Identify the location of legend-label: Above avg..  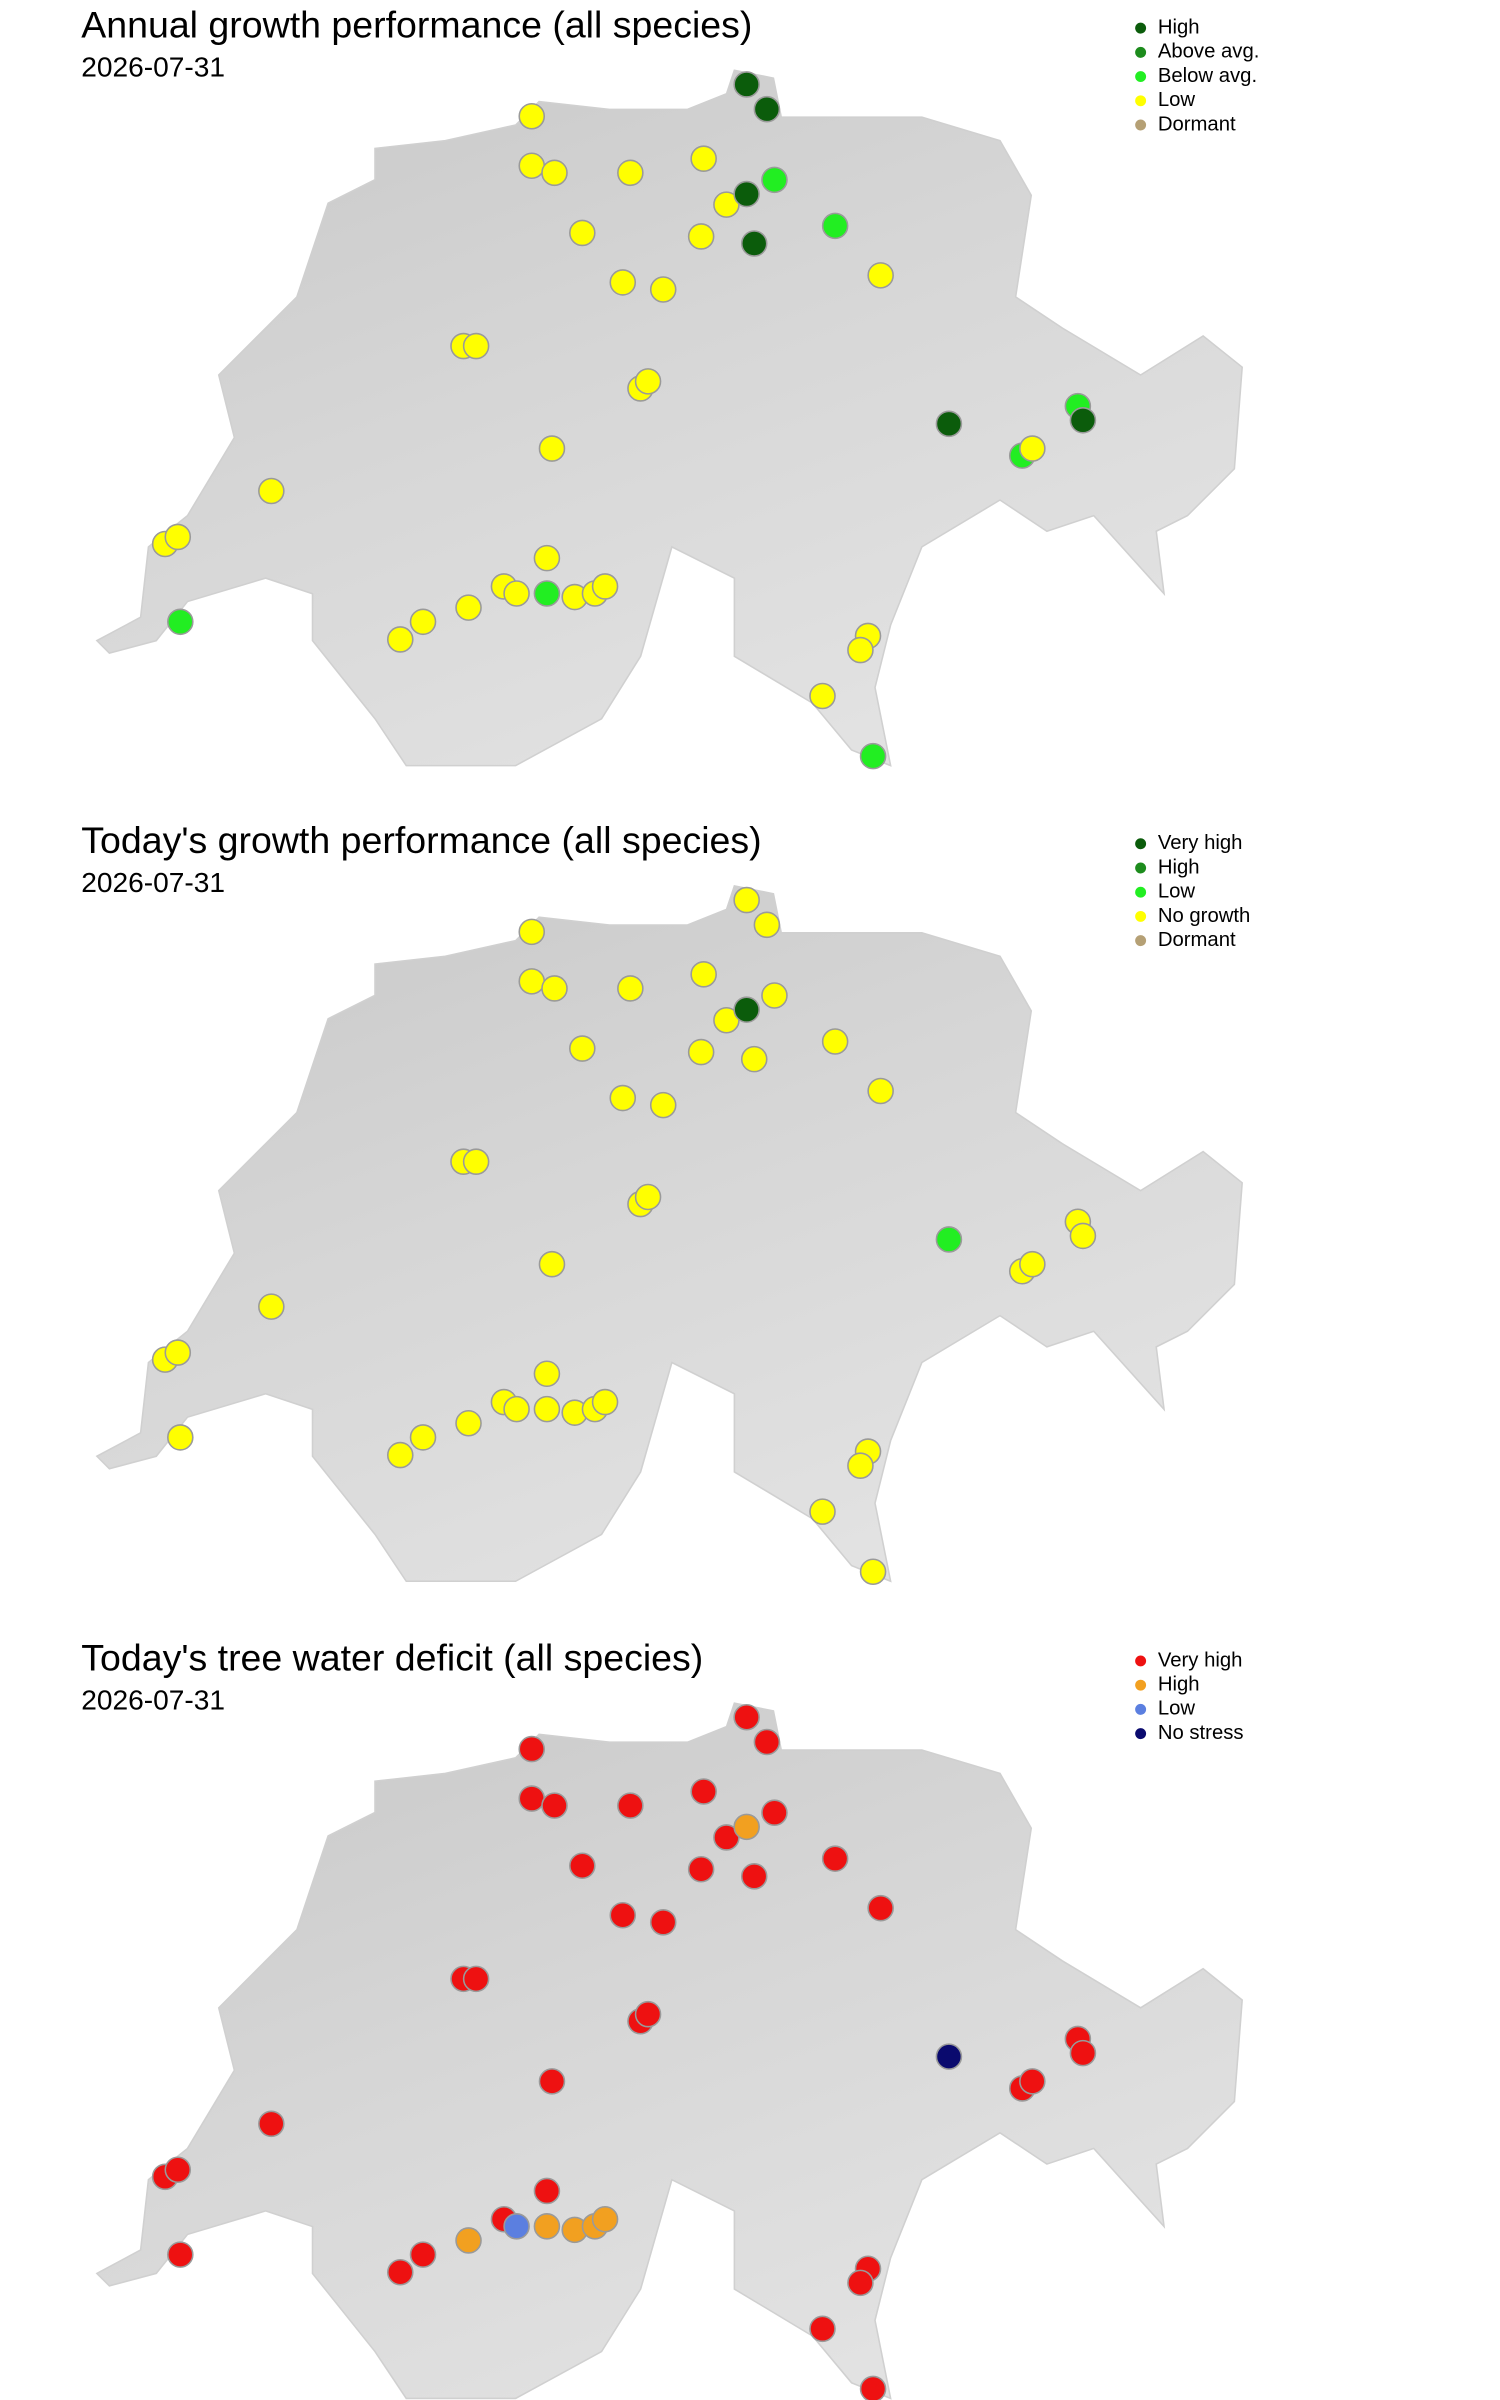
(1209, 52).